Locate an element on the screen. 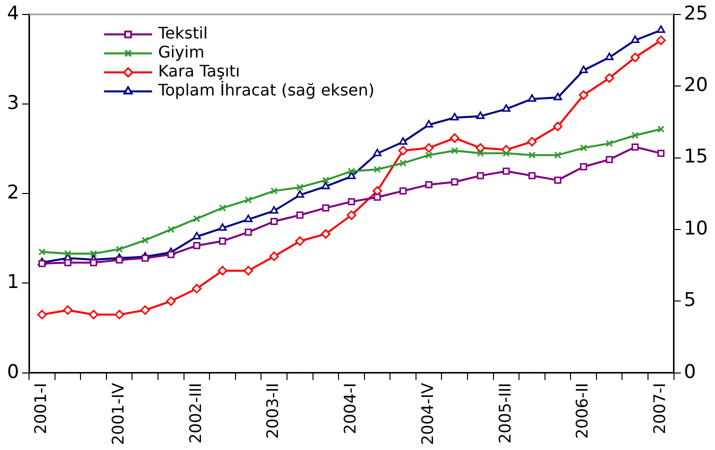  y2-tick-label: 25 is located at coordinates (696, 13).